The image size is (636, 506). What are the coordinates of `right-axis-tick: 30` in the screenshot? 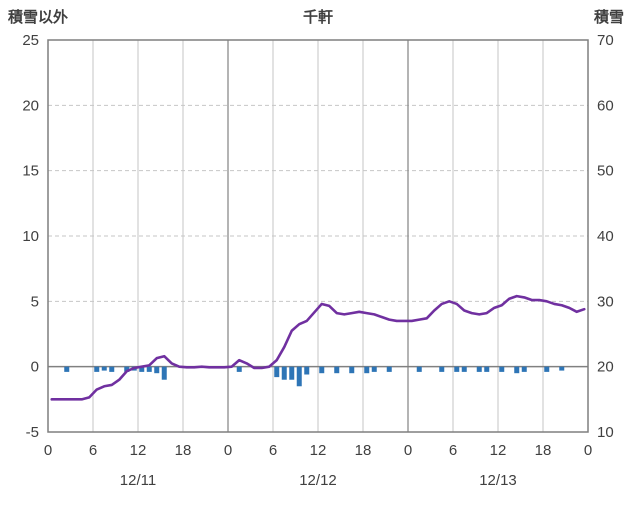 It's located at (605, 301).